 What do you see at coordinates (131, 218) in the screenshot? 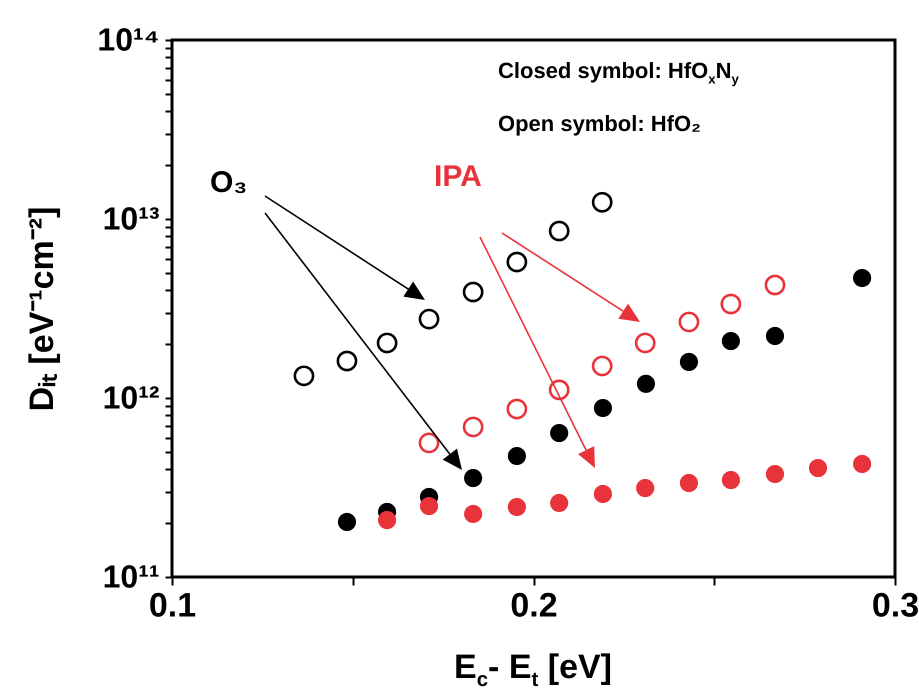
I see `y-tick-label: 10¹³` at bounding box center [131, 218].